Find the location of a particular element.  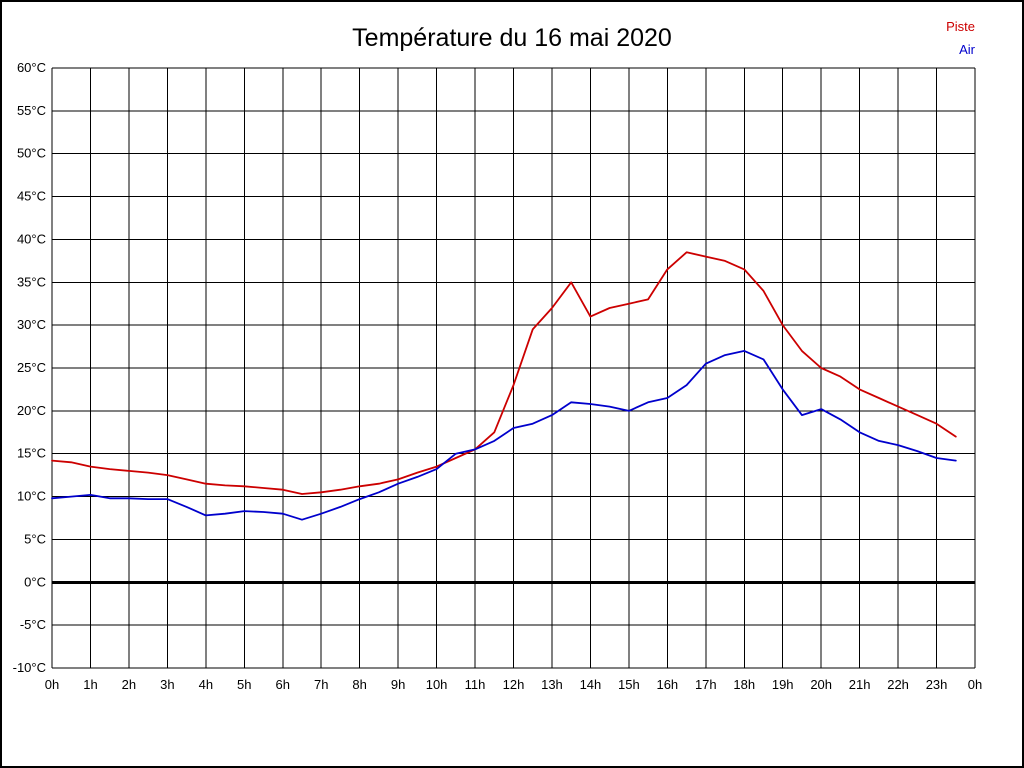

x-tick-label: 8h is located at coordinates (359, 684).